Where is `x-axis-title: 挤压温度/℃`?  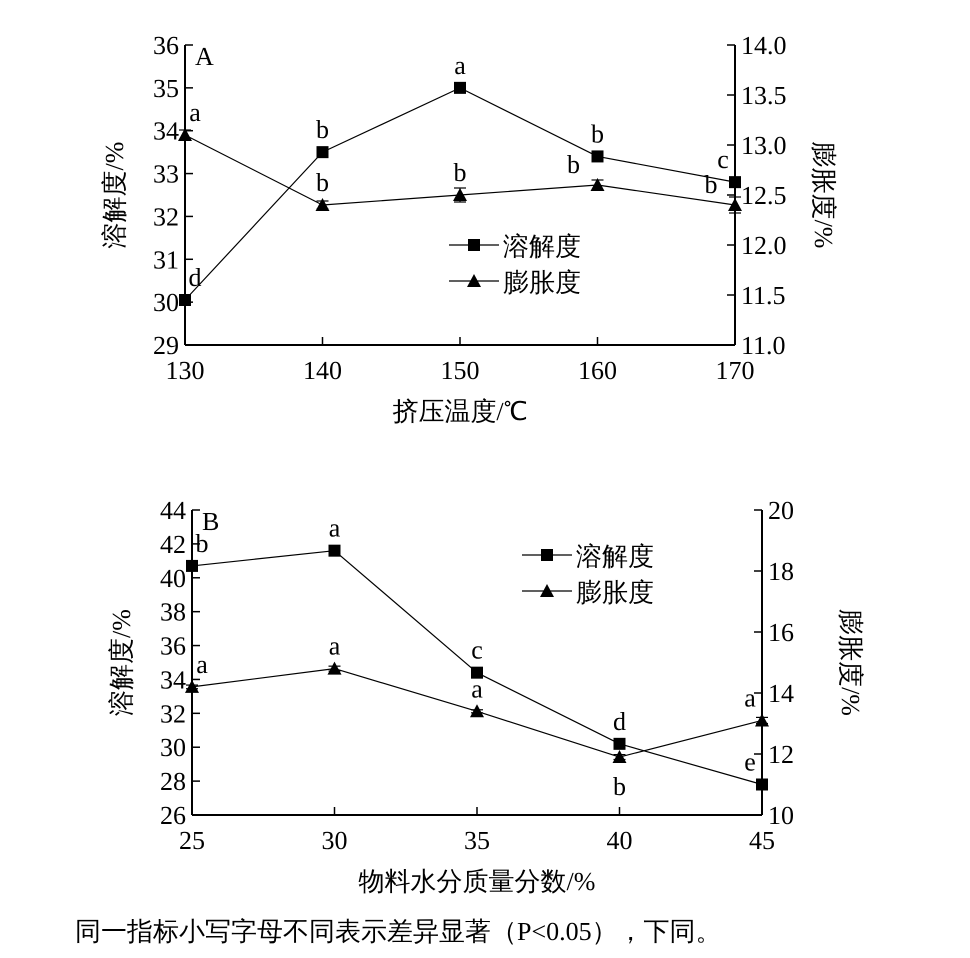
x-axis-title: 挤压温度/℃ is located at coordinates (460, 411).